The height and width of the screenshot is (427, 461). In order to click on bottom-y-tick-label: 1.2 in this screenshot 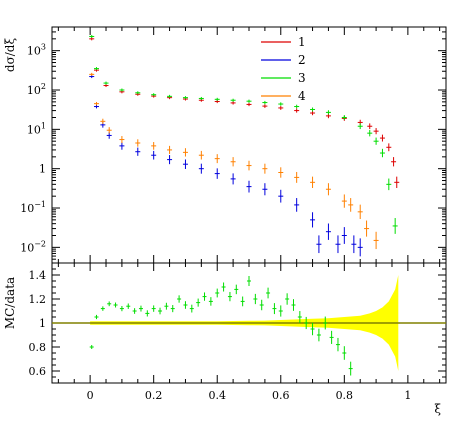, I will do `click(38, 299)`.